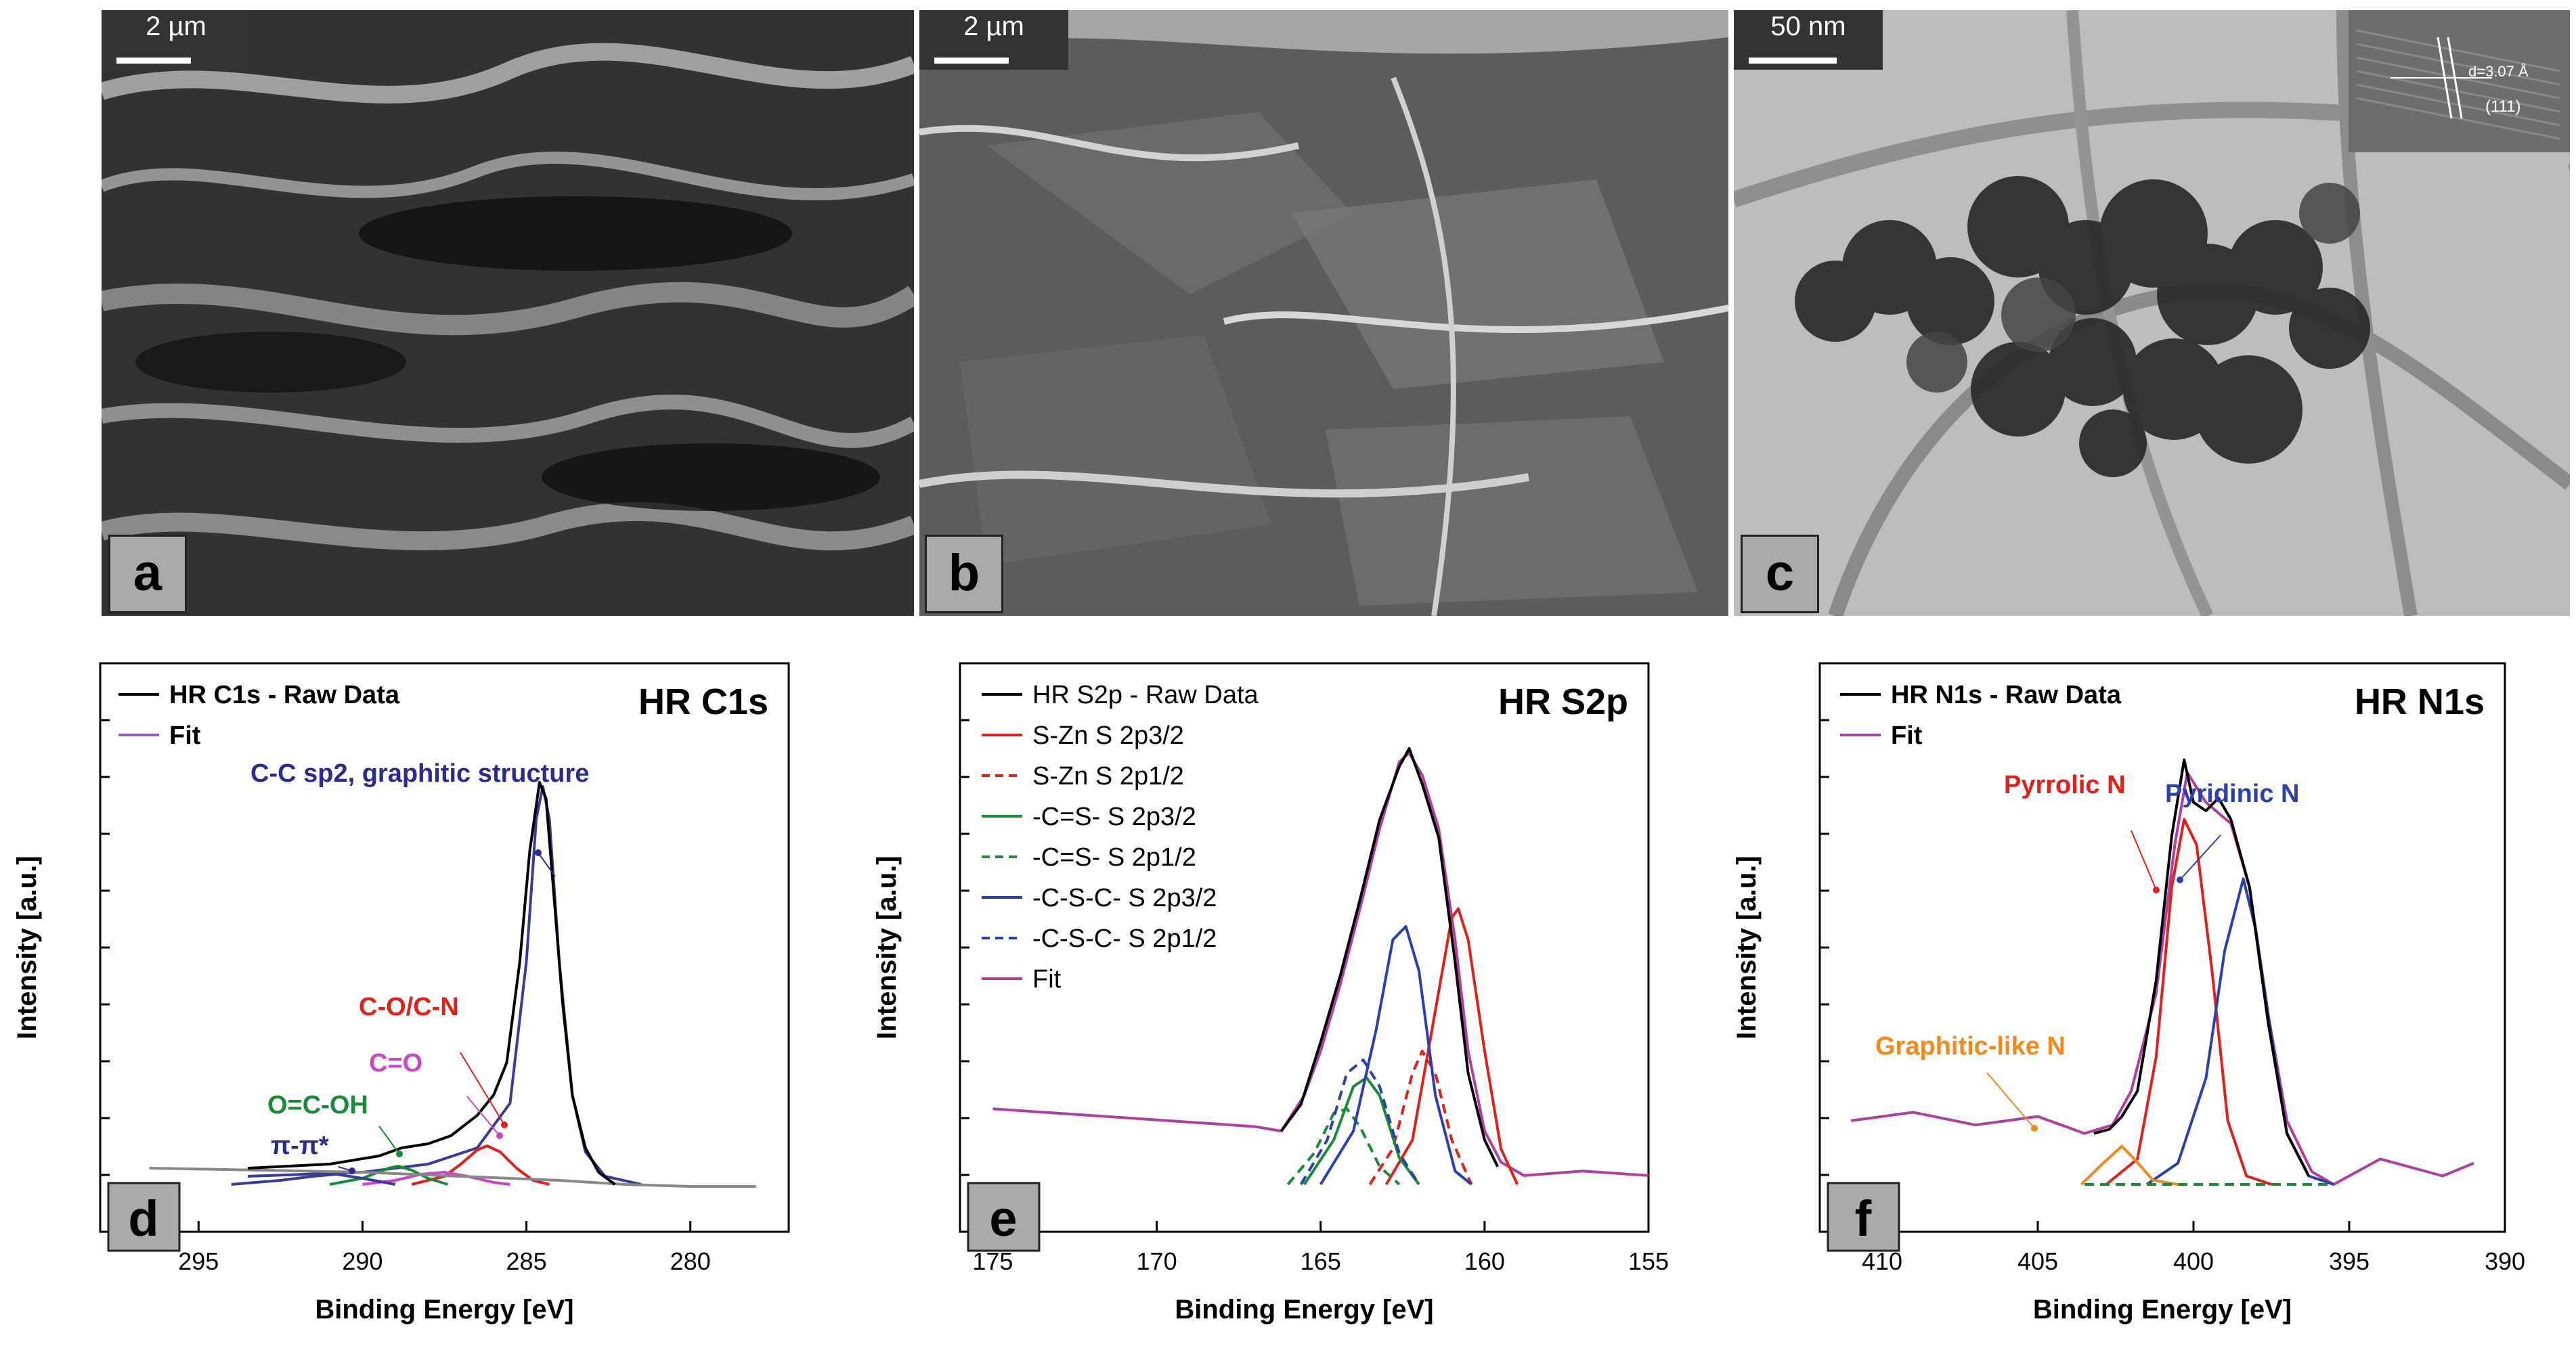 Image resolution: width=2576 pixels, height=1357 pixels. What do you see at coordinates (1323, 313) in the screenshot?
I see `sem-image-panel-b: 2 µm` at bounding box center [1323, 313].